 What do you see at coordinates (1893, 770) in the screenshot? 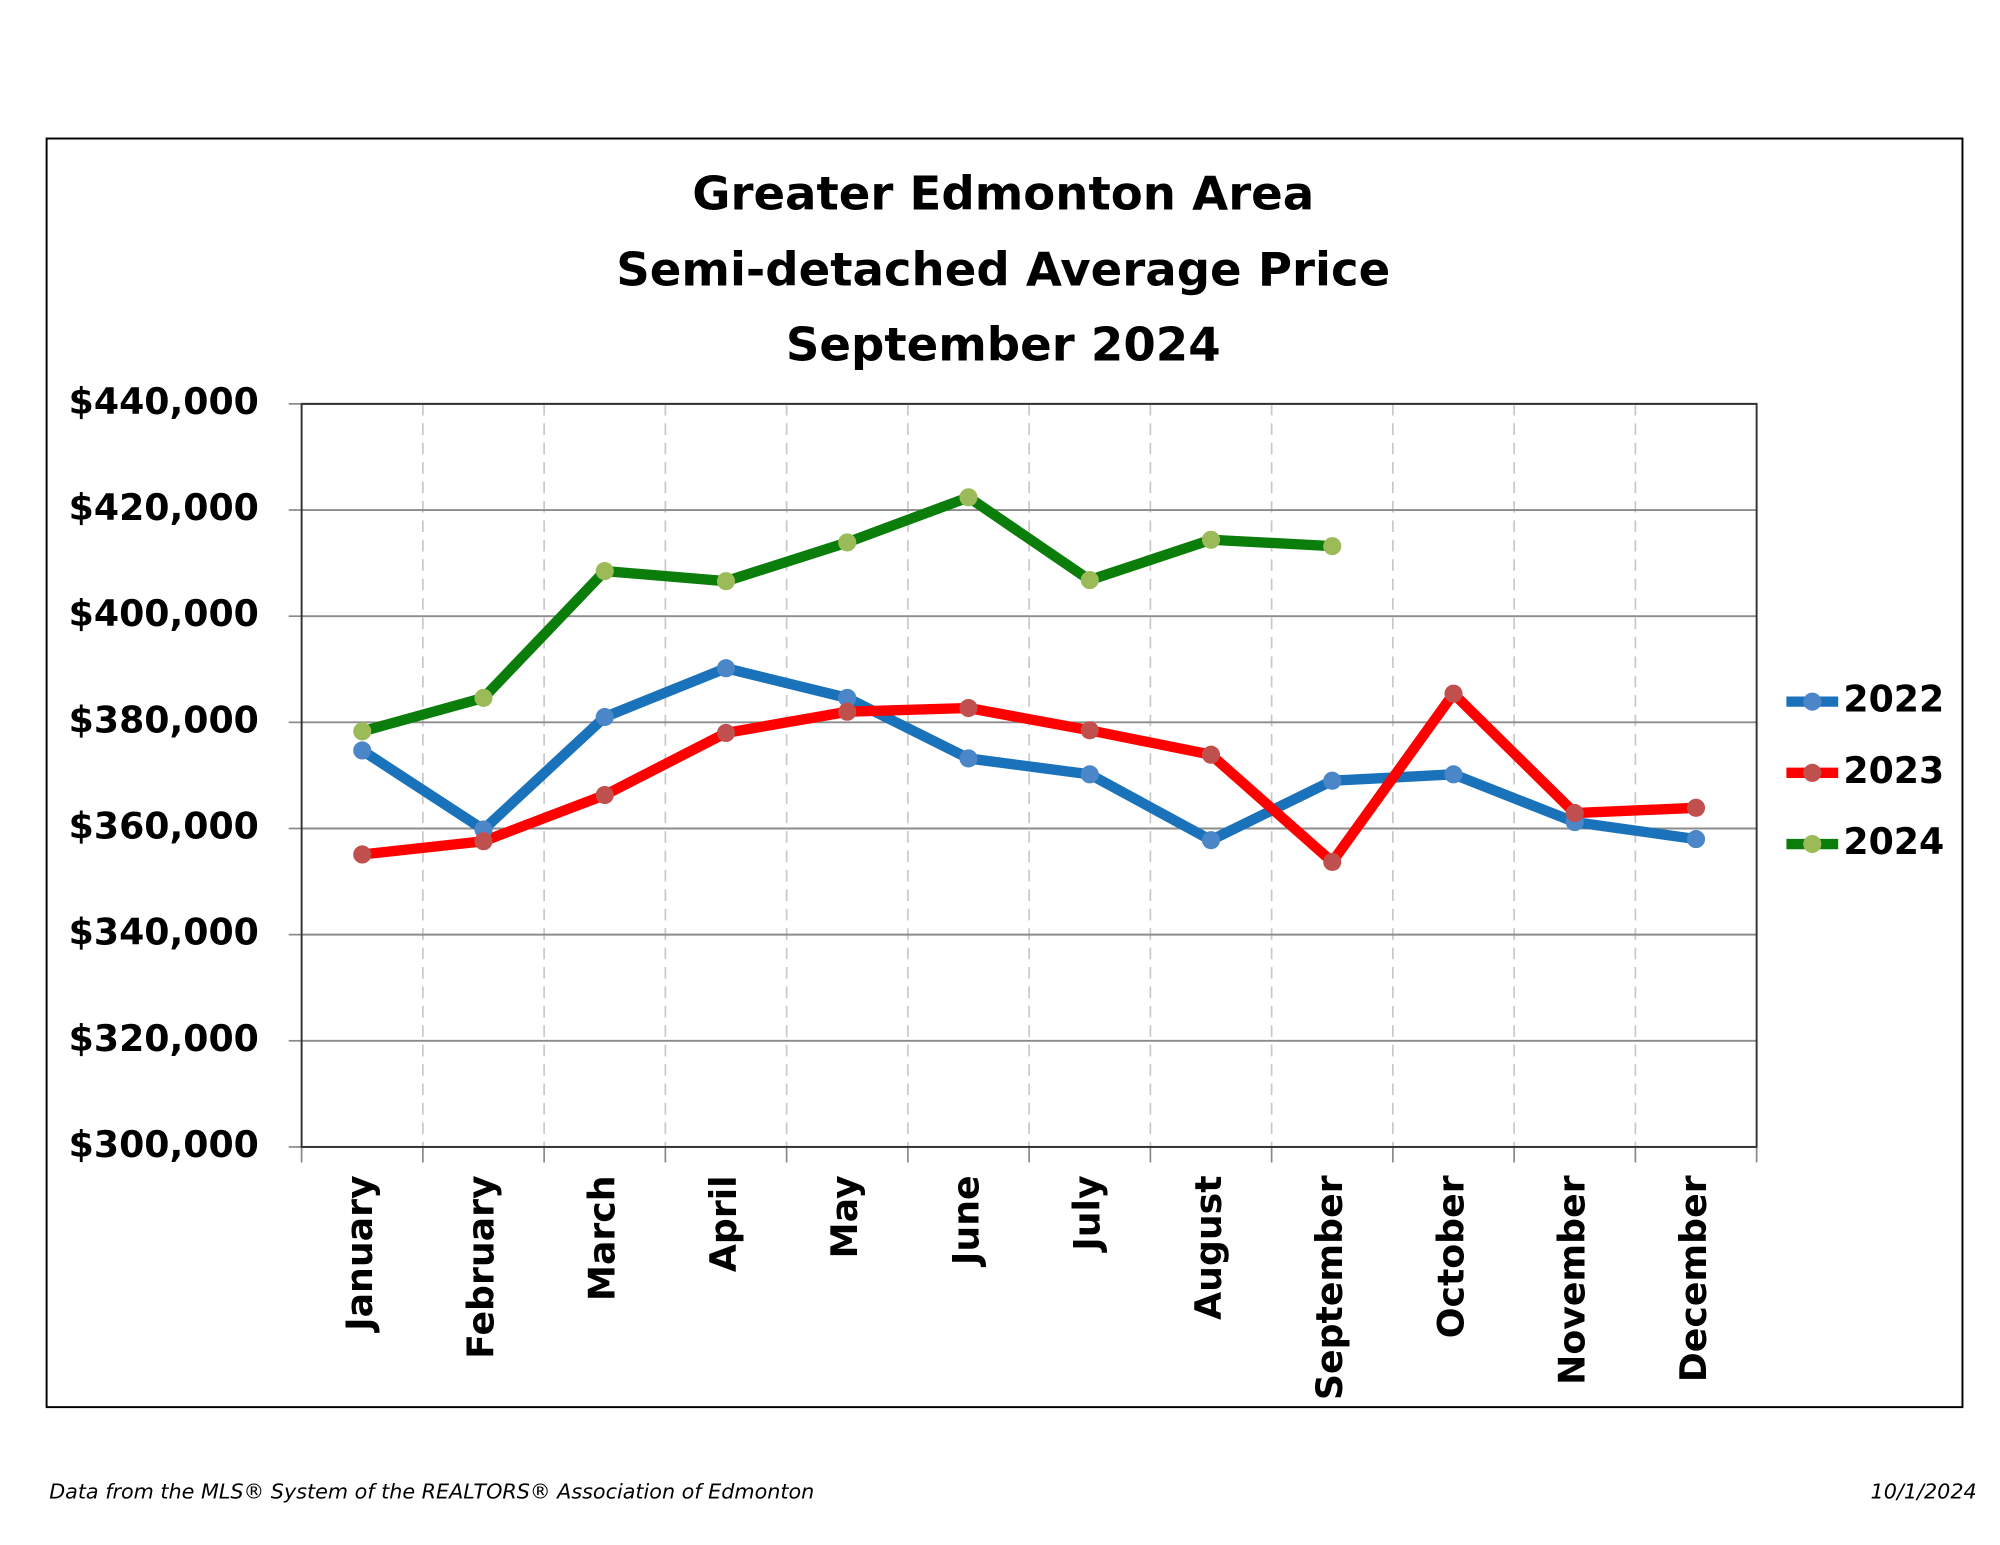
I see `legend-label: 2023` at bounding box center [1893, 770].